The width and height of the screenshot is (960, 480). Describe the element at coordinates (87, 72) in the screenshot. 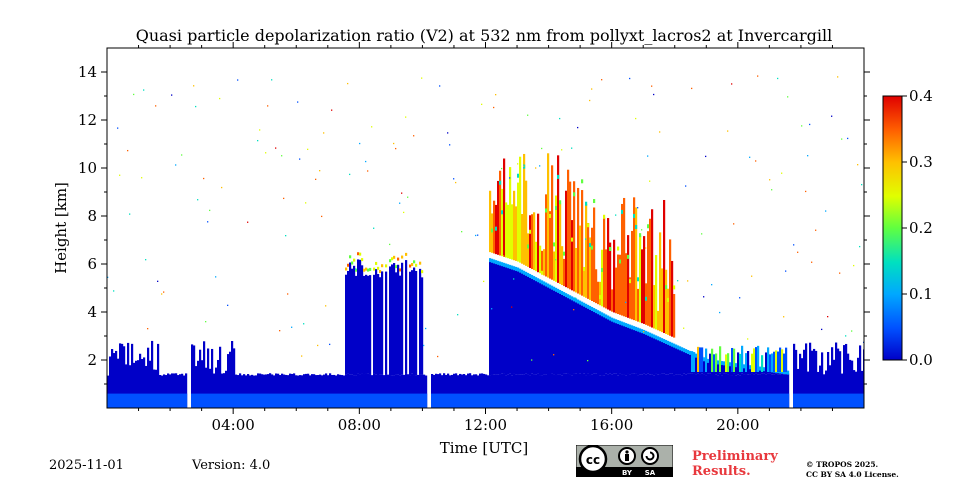

I see `y-tick-label: 14` at that location.